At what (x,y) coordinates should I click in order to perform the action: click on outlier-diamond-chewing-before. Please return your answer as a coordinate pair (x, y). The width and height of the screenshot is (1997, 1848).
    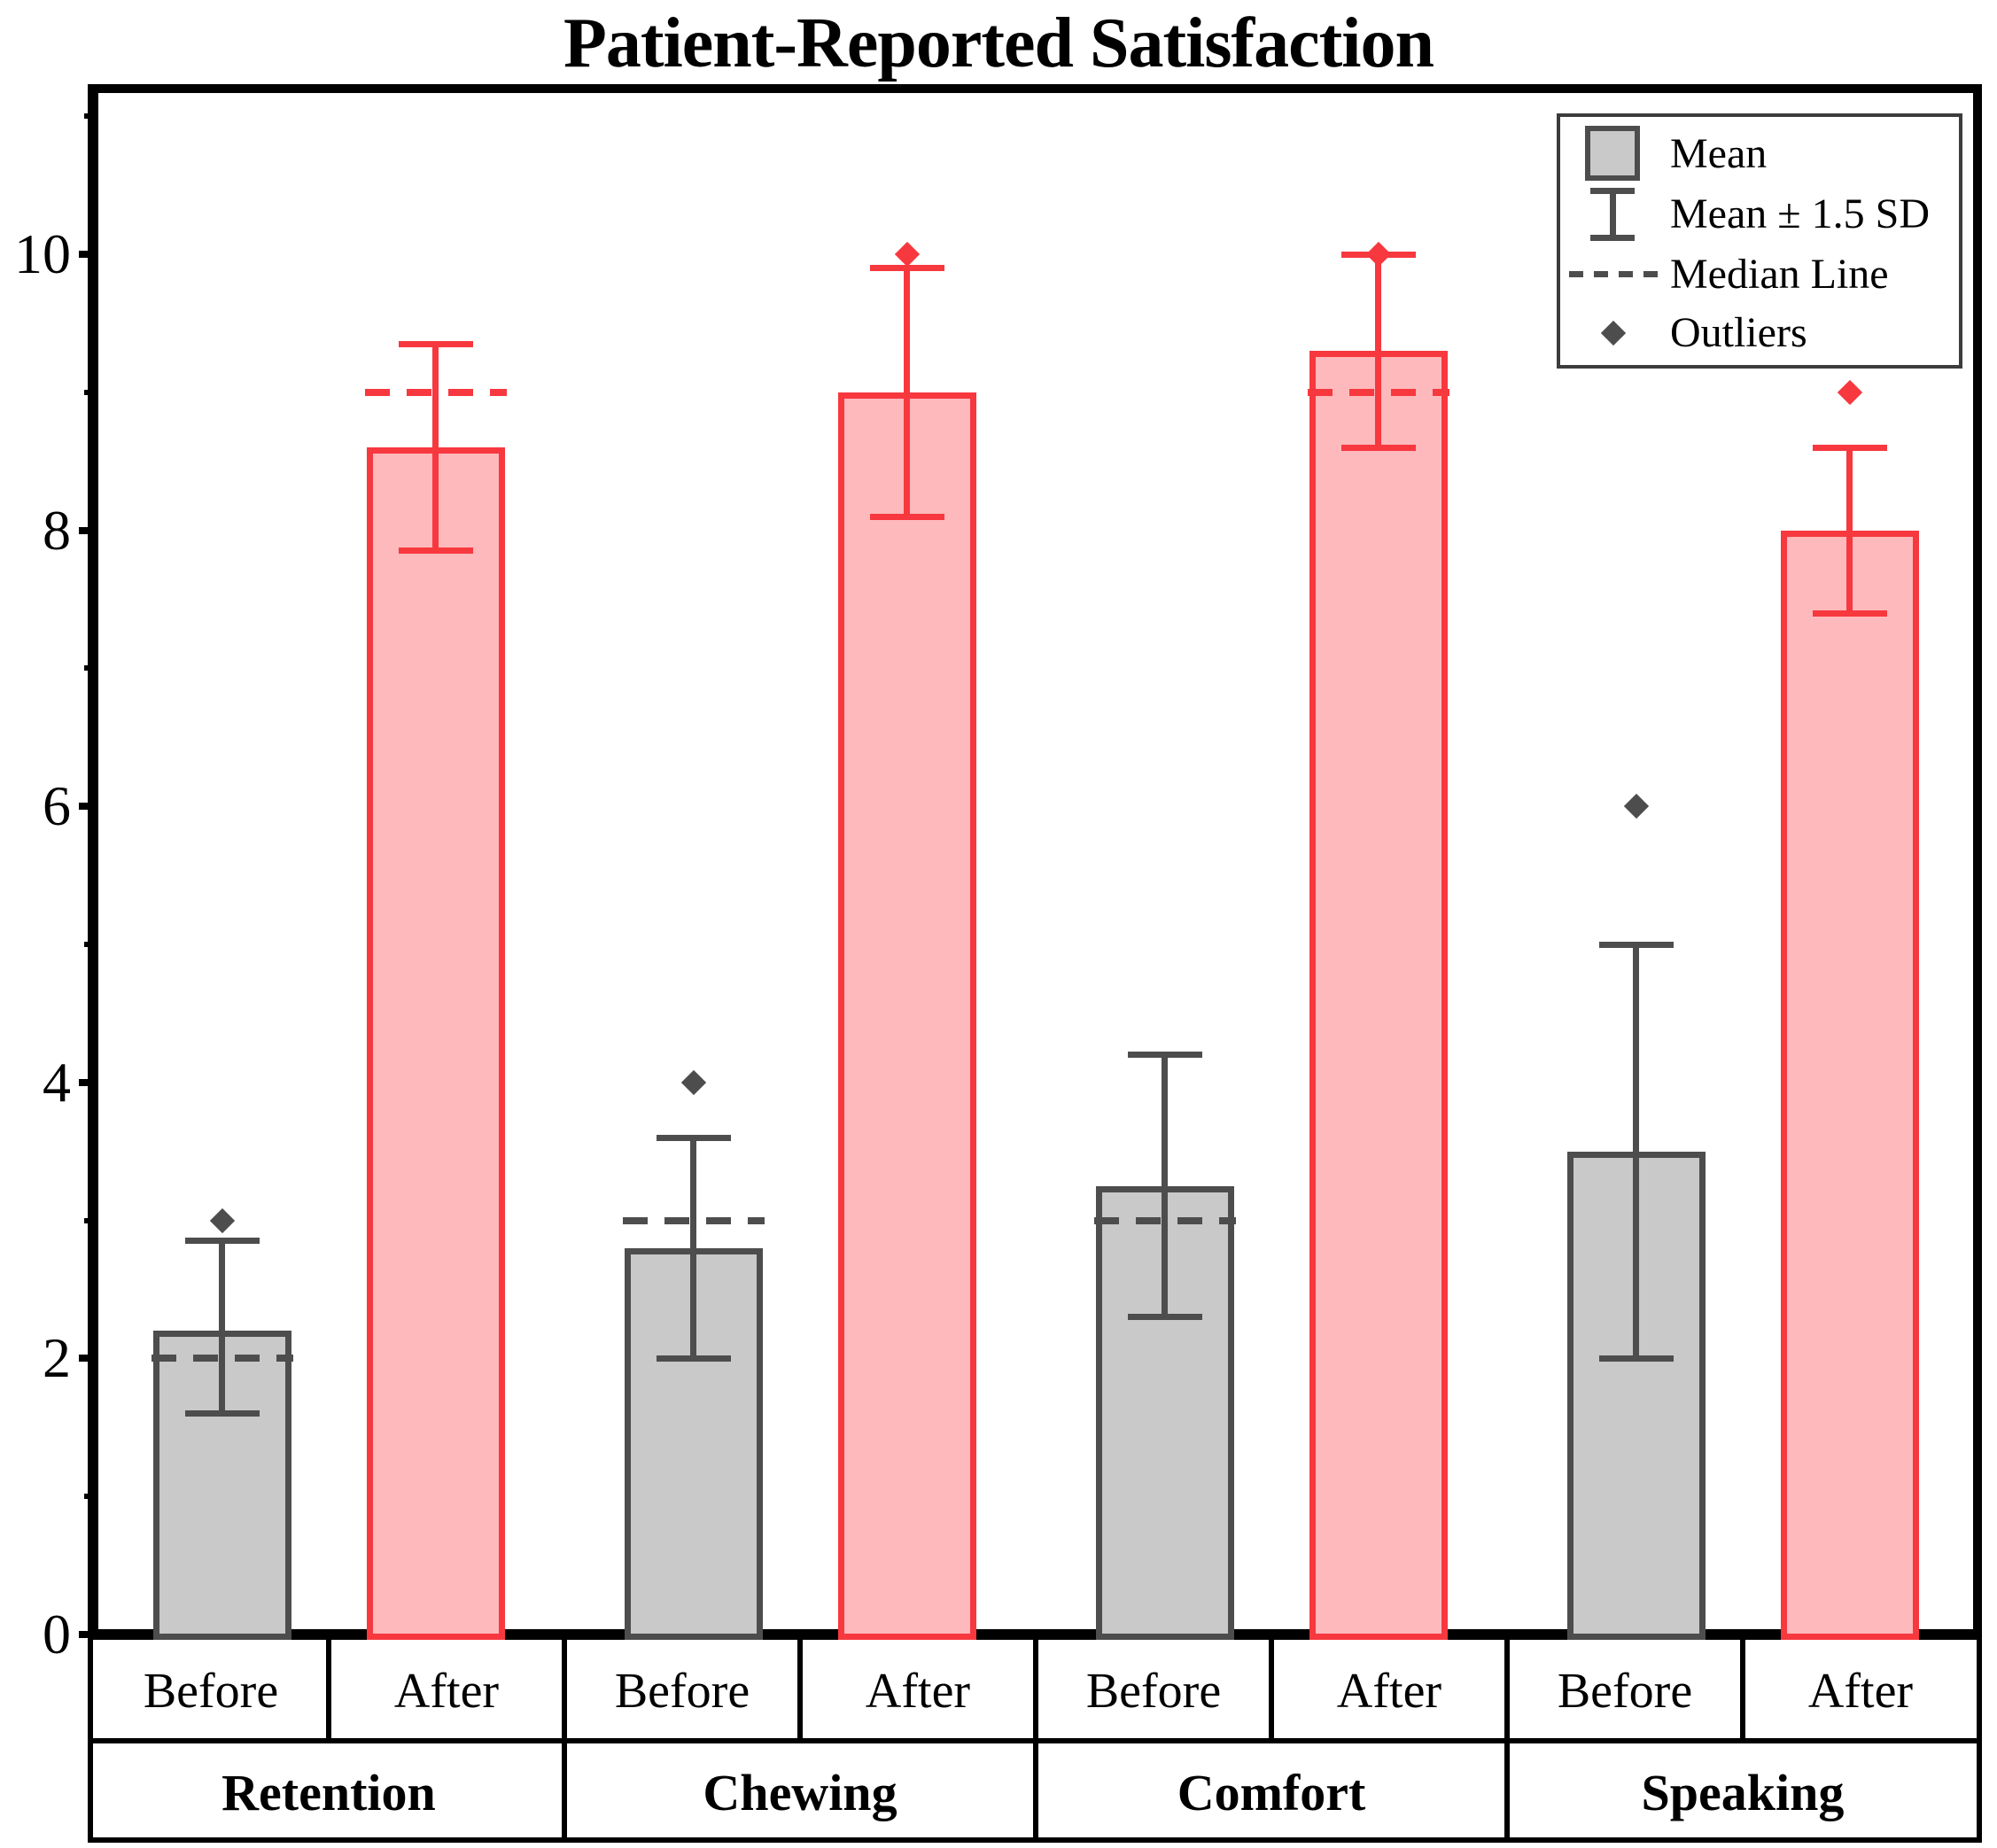
    Looking at the image, I should click on (693, 1082).